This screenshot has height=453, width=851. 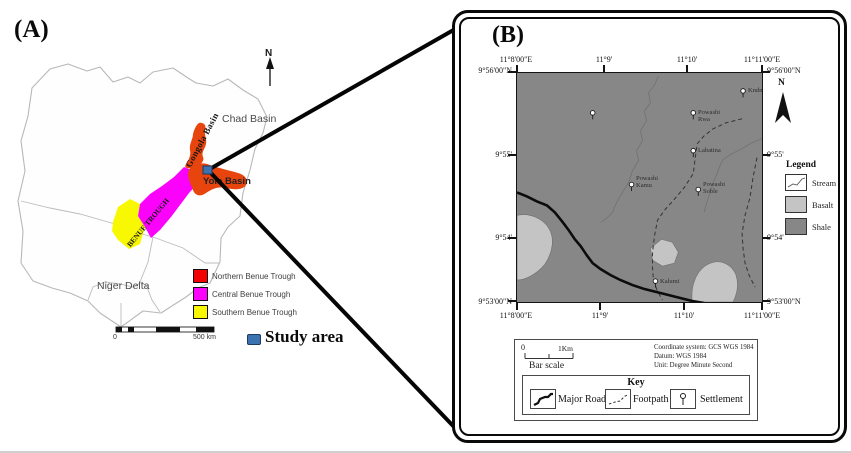 I want to click on key-title: Key, so click(x=636, y=382).